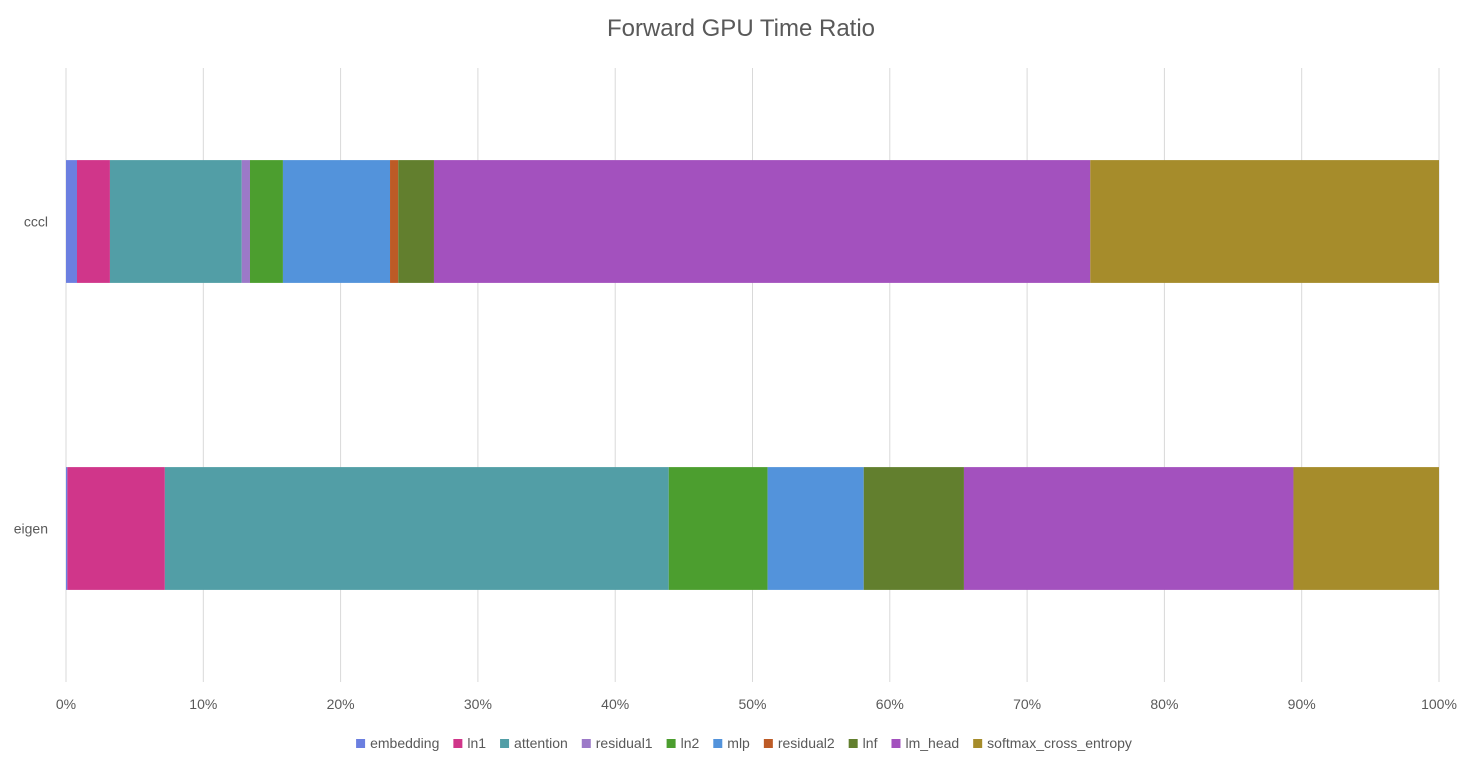  I want to click on legend-item: ln2, so click(683, 743).